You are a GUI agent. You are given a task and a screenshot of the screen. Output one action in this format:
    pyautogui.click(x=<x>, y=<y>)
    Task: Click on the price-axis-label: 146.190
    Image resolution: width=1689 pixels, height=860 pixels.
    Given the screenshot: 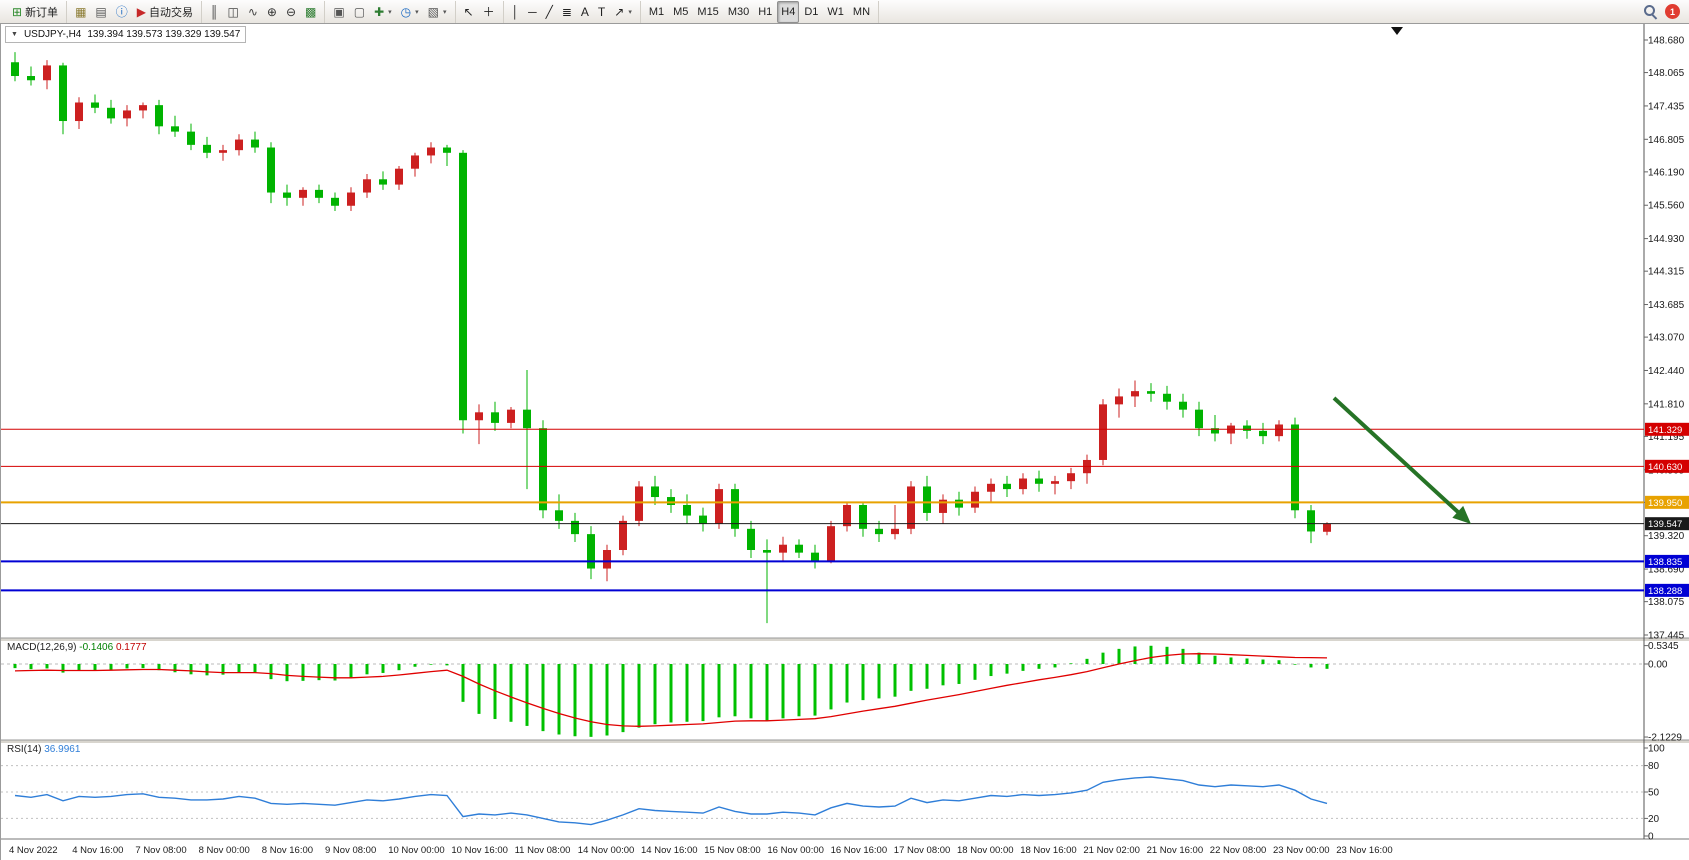 What is the action you would take?
    pyautogui.click(x=1666, y=172)
    